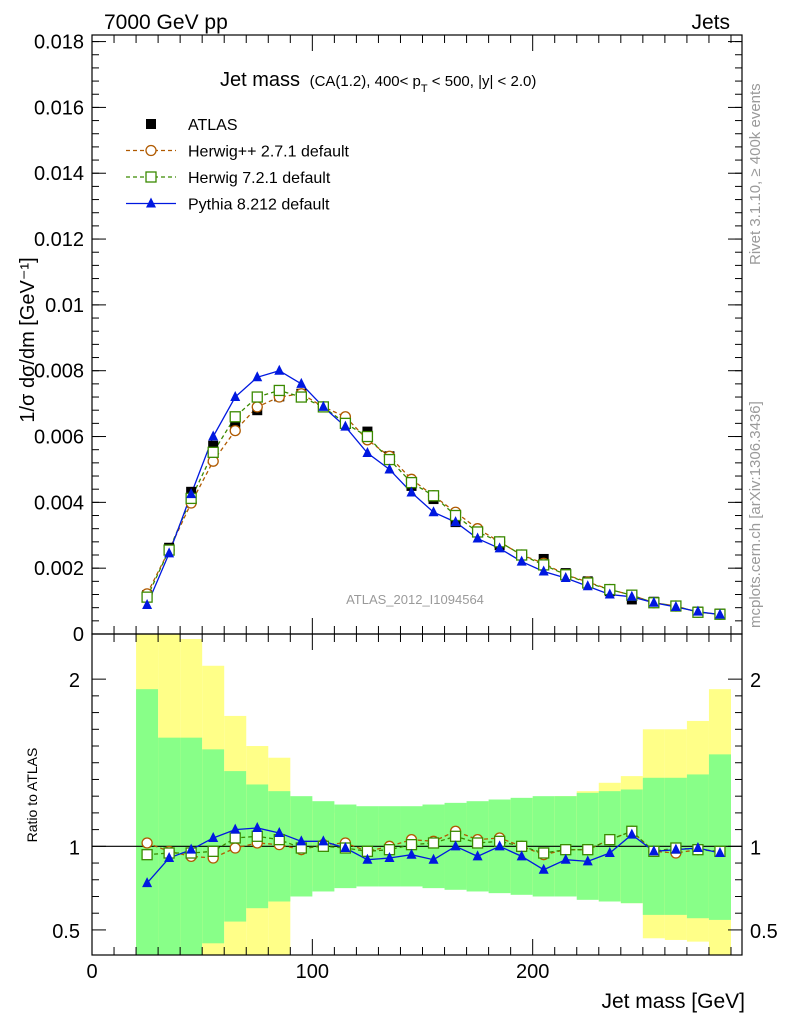  I want to click on main-point-herwigpp, so click(235, 430).